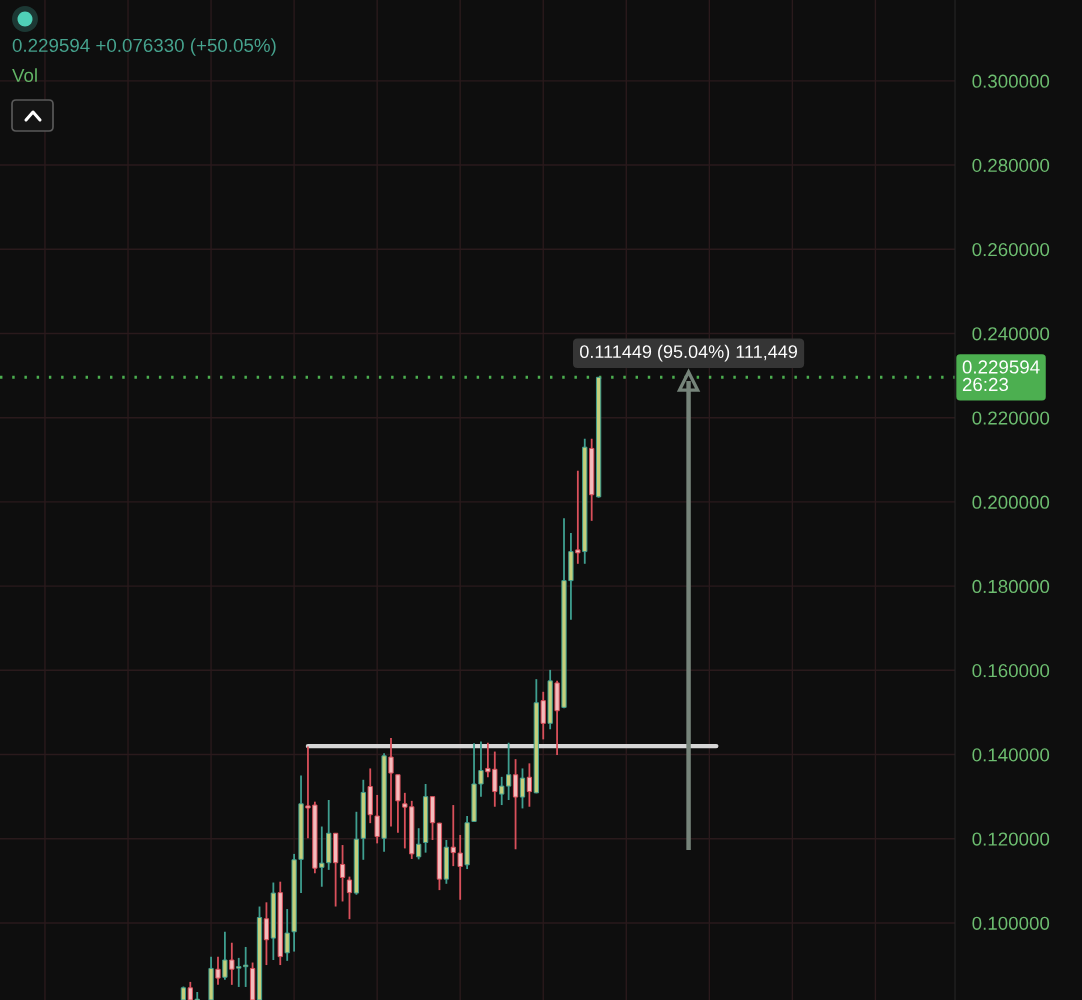 The width and height of the screenshot is (1082, 1000). What do you see at coordinates (1011, 839) in the screenshot?
I see `y-tick-label: 0.120000` at bounding box center [1011, 839].